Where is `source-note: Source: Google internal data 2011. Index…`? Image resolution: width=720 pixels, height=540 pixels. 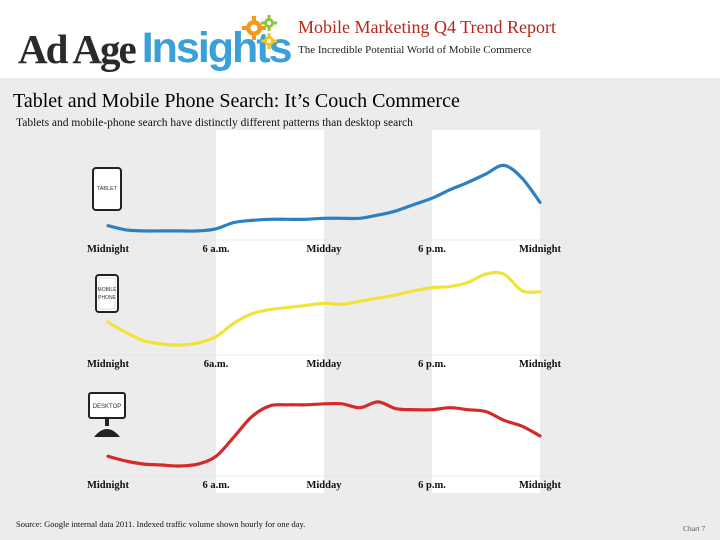
source-note: Source: Google internal data 2011. Index… is located at coordinates (161, 524).